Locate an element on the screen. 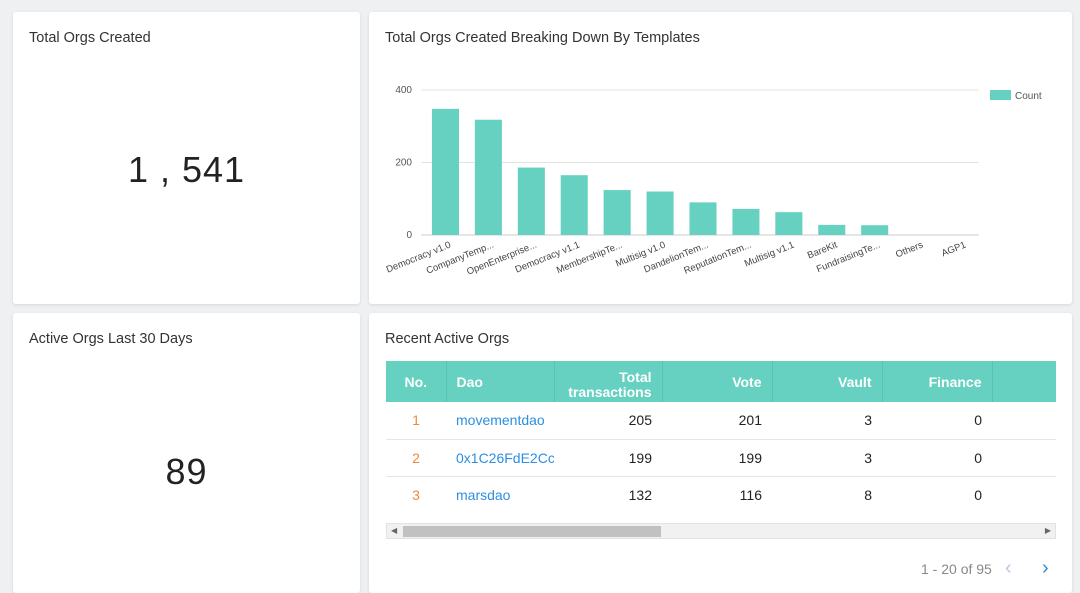 The image size is (1080, 593). table-row: 3 marsdao 132 116 8 0 is located at coordinates (721, 493).